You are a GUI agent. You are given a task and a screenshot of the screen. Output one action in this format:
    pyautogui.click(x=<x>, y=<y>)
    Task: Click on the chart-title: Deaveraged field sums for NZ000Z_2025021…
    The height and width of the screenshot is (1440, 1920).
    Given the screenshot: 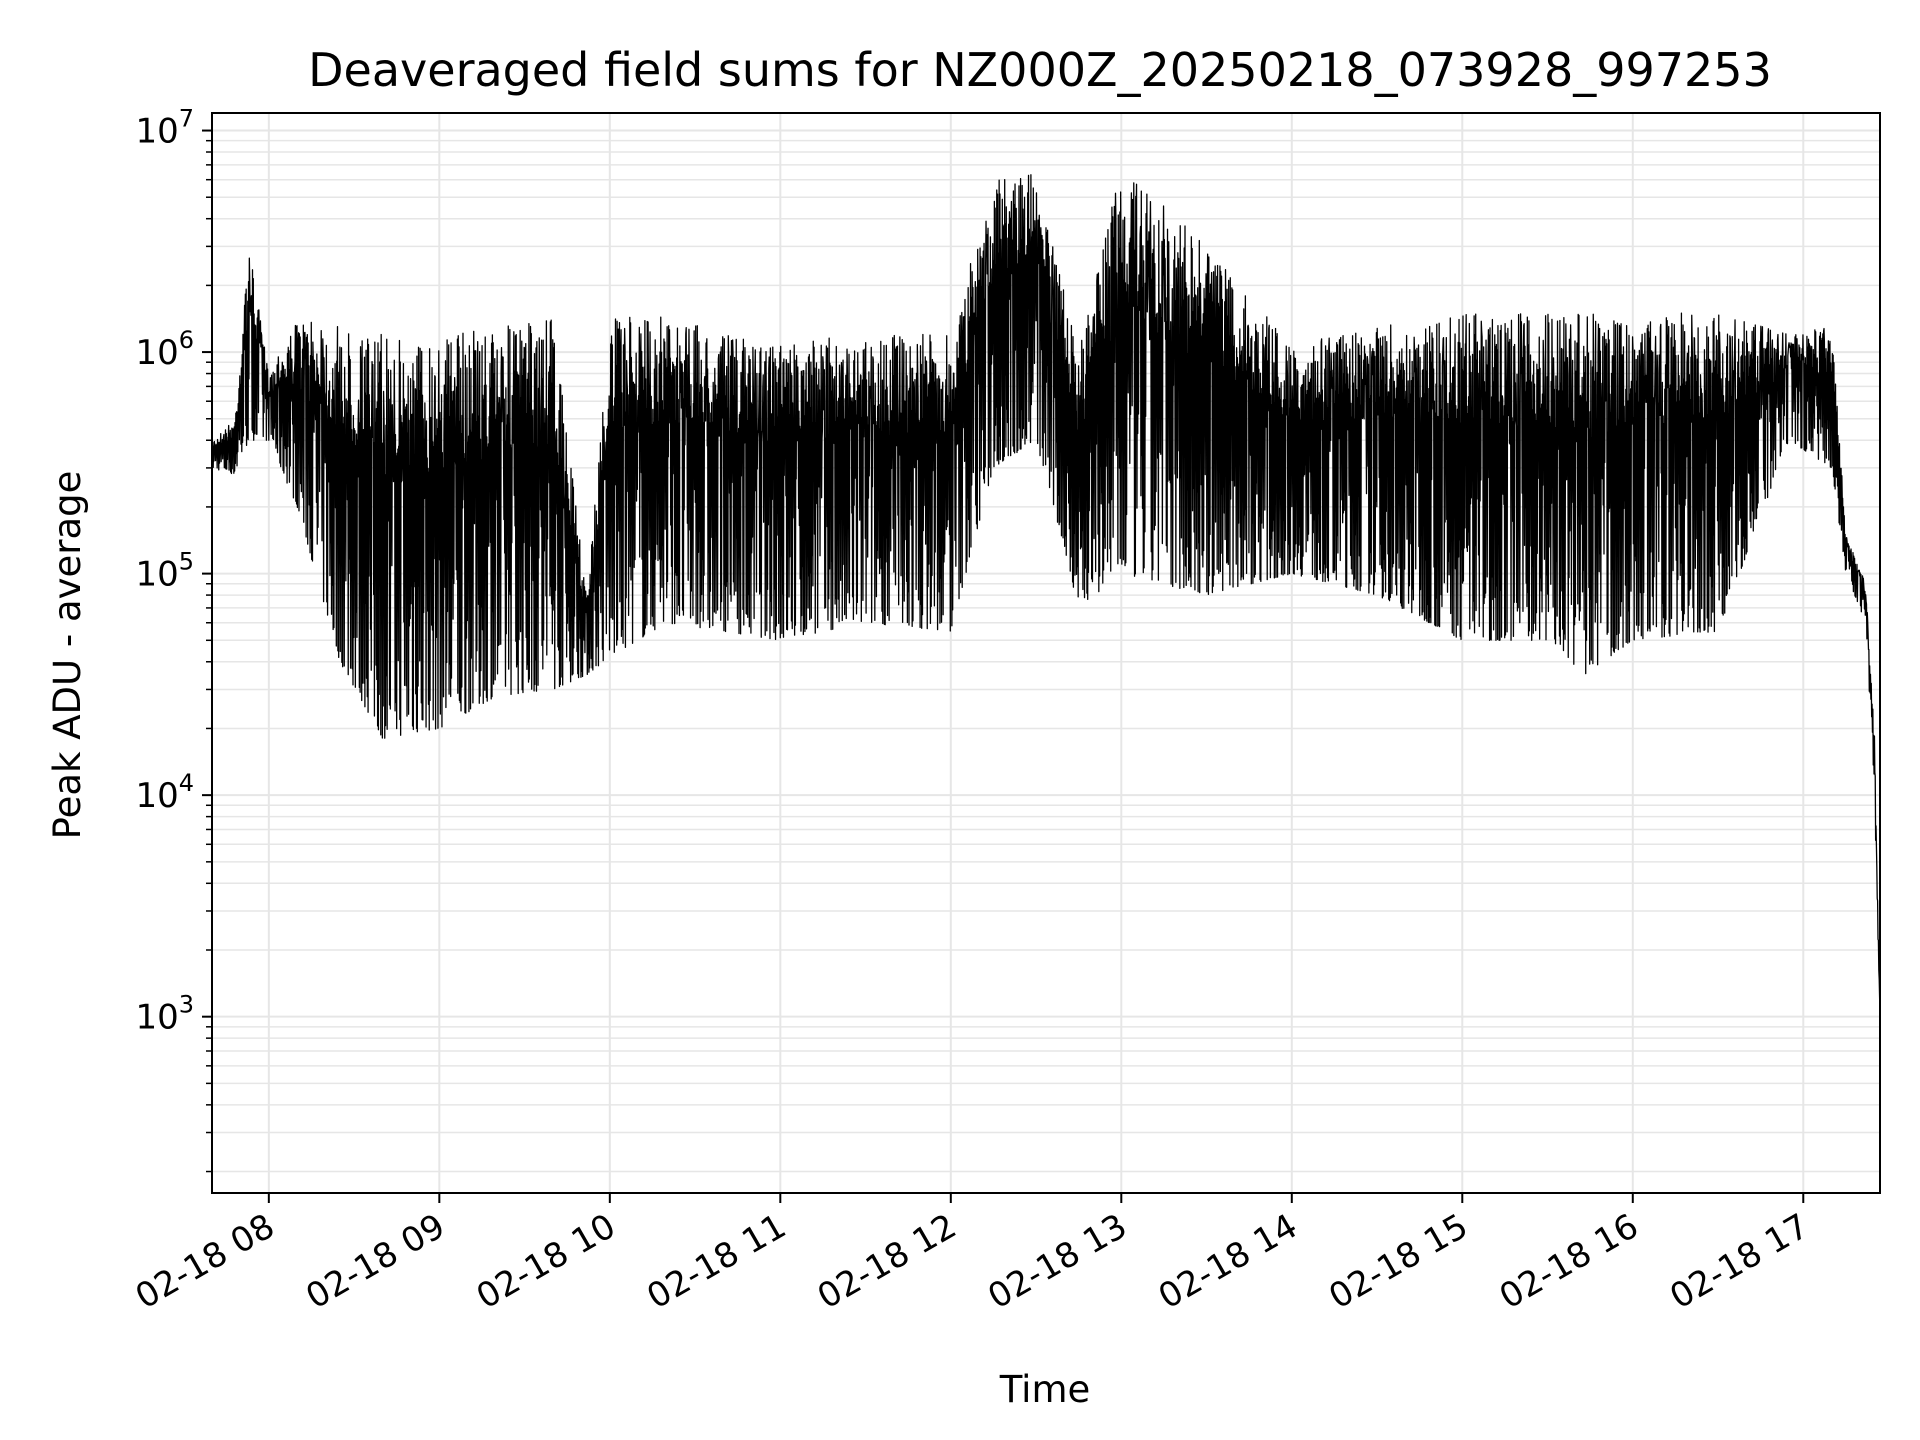 What is the action you would take?
    pyautogui.click(x=1040, y=70)
    